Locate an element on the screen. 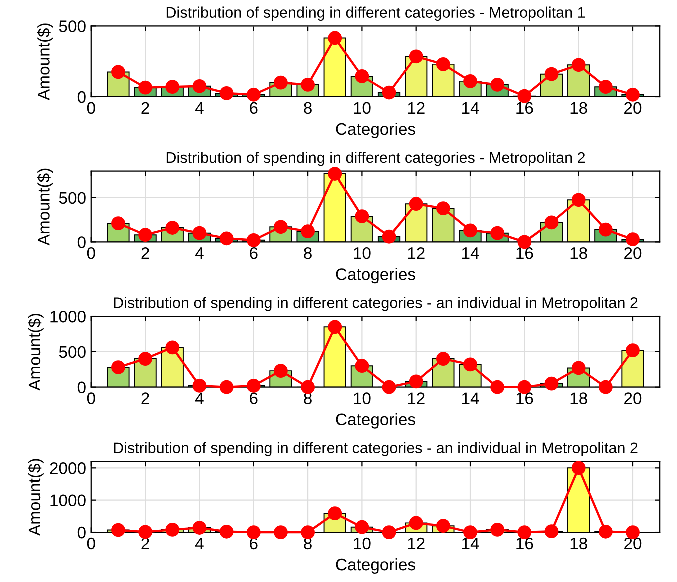 This screenshot has height=582, width=677. x-axis-title: Categories is located at coordinates (376, 566).